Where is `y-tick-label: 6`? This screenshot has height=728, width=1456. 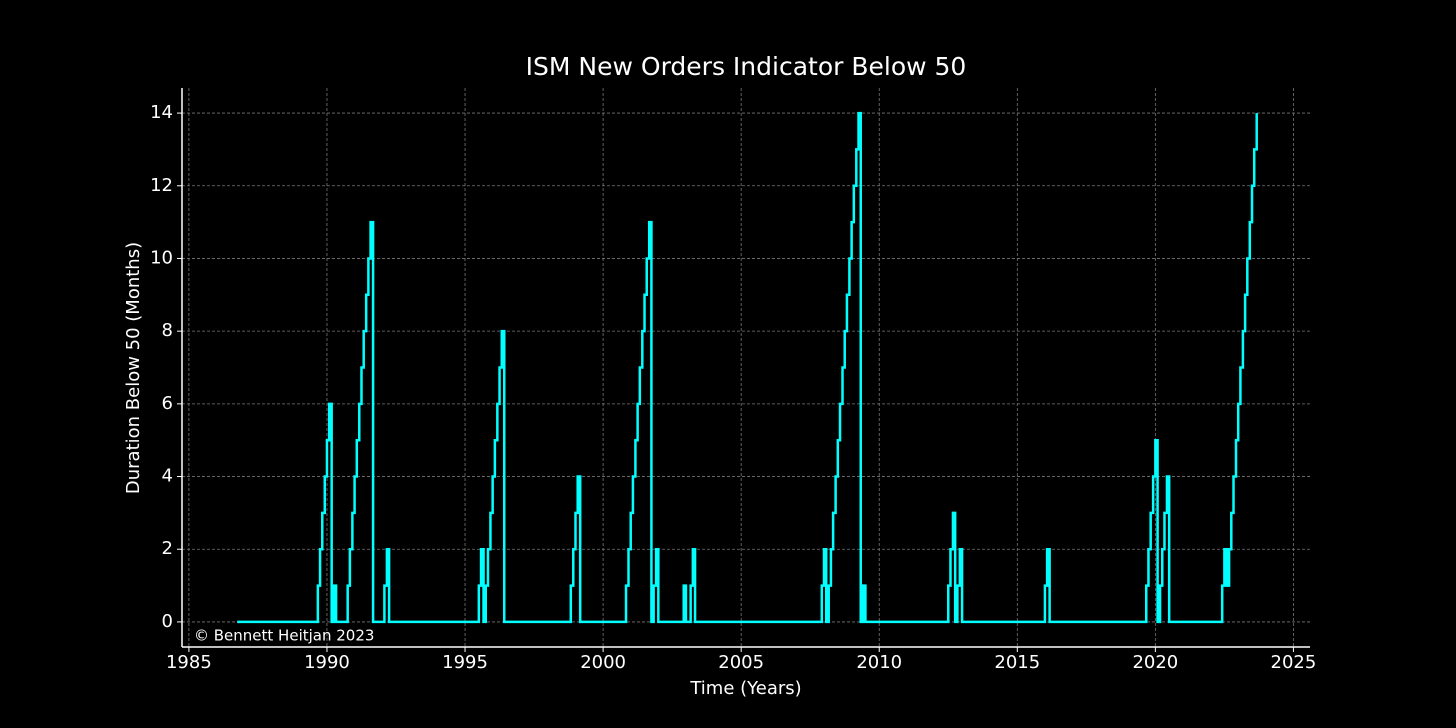 y-tick-label: 6 is located at coordinates (167, 403).